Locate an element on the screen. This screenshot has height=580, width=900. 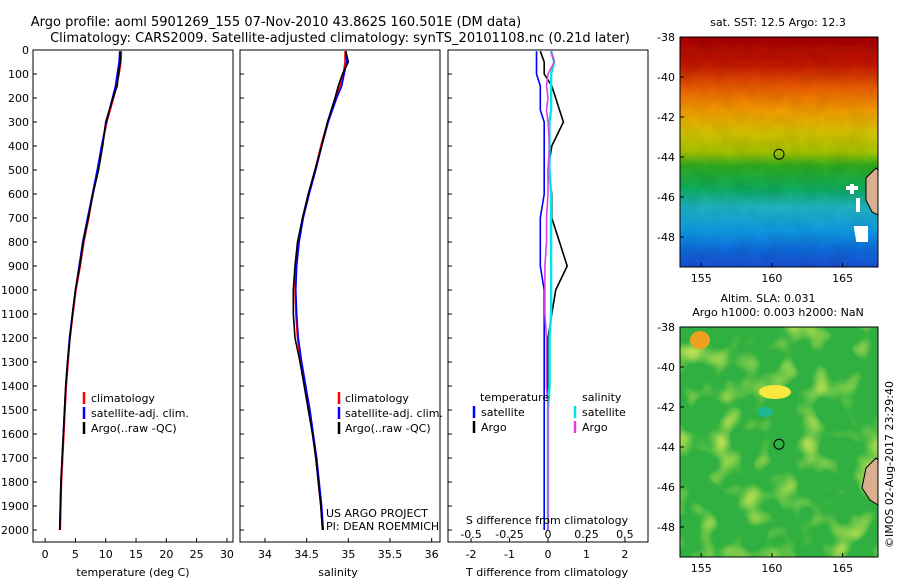
map-ytick-label: -44 is located at coordinates (666, 157).